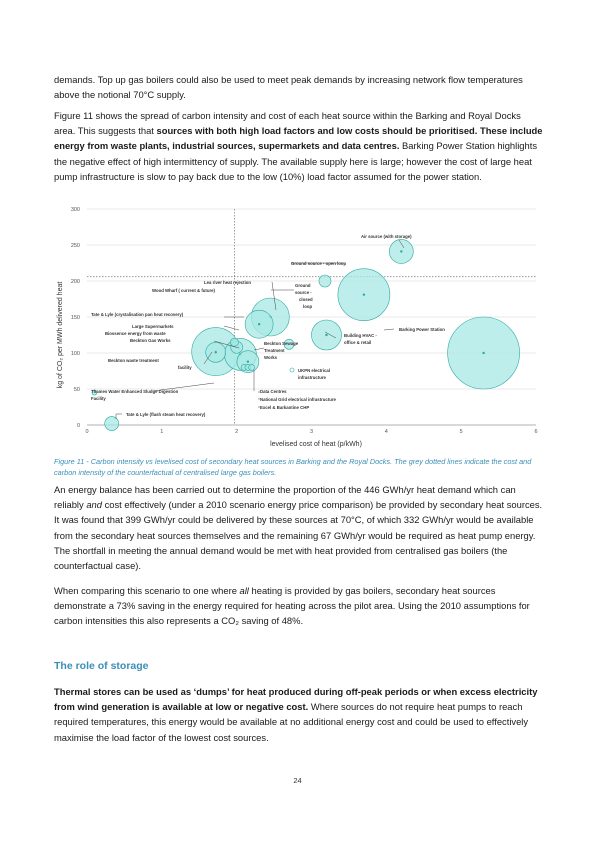 The height and width of the screenshot is (842, 595). Describe the element at coordinates (184, 290) in the screenshot. I see `chart-annotation: Wood Wharf ( current & future)` at that location.